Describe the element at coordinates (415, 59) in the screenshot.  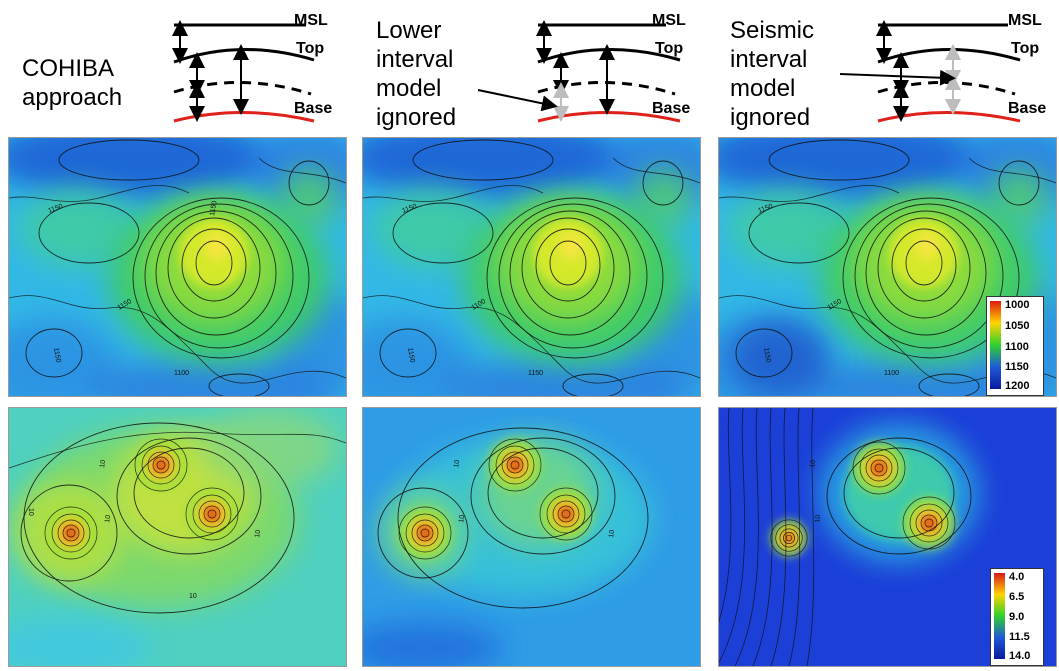
I see `heading-line: interval` at that location.